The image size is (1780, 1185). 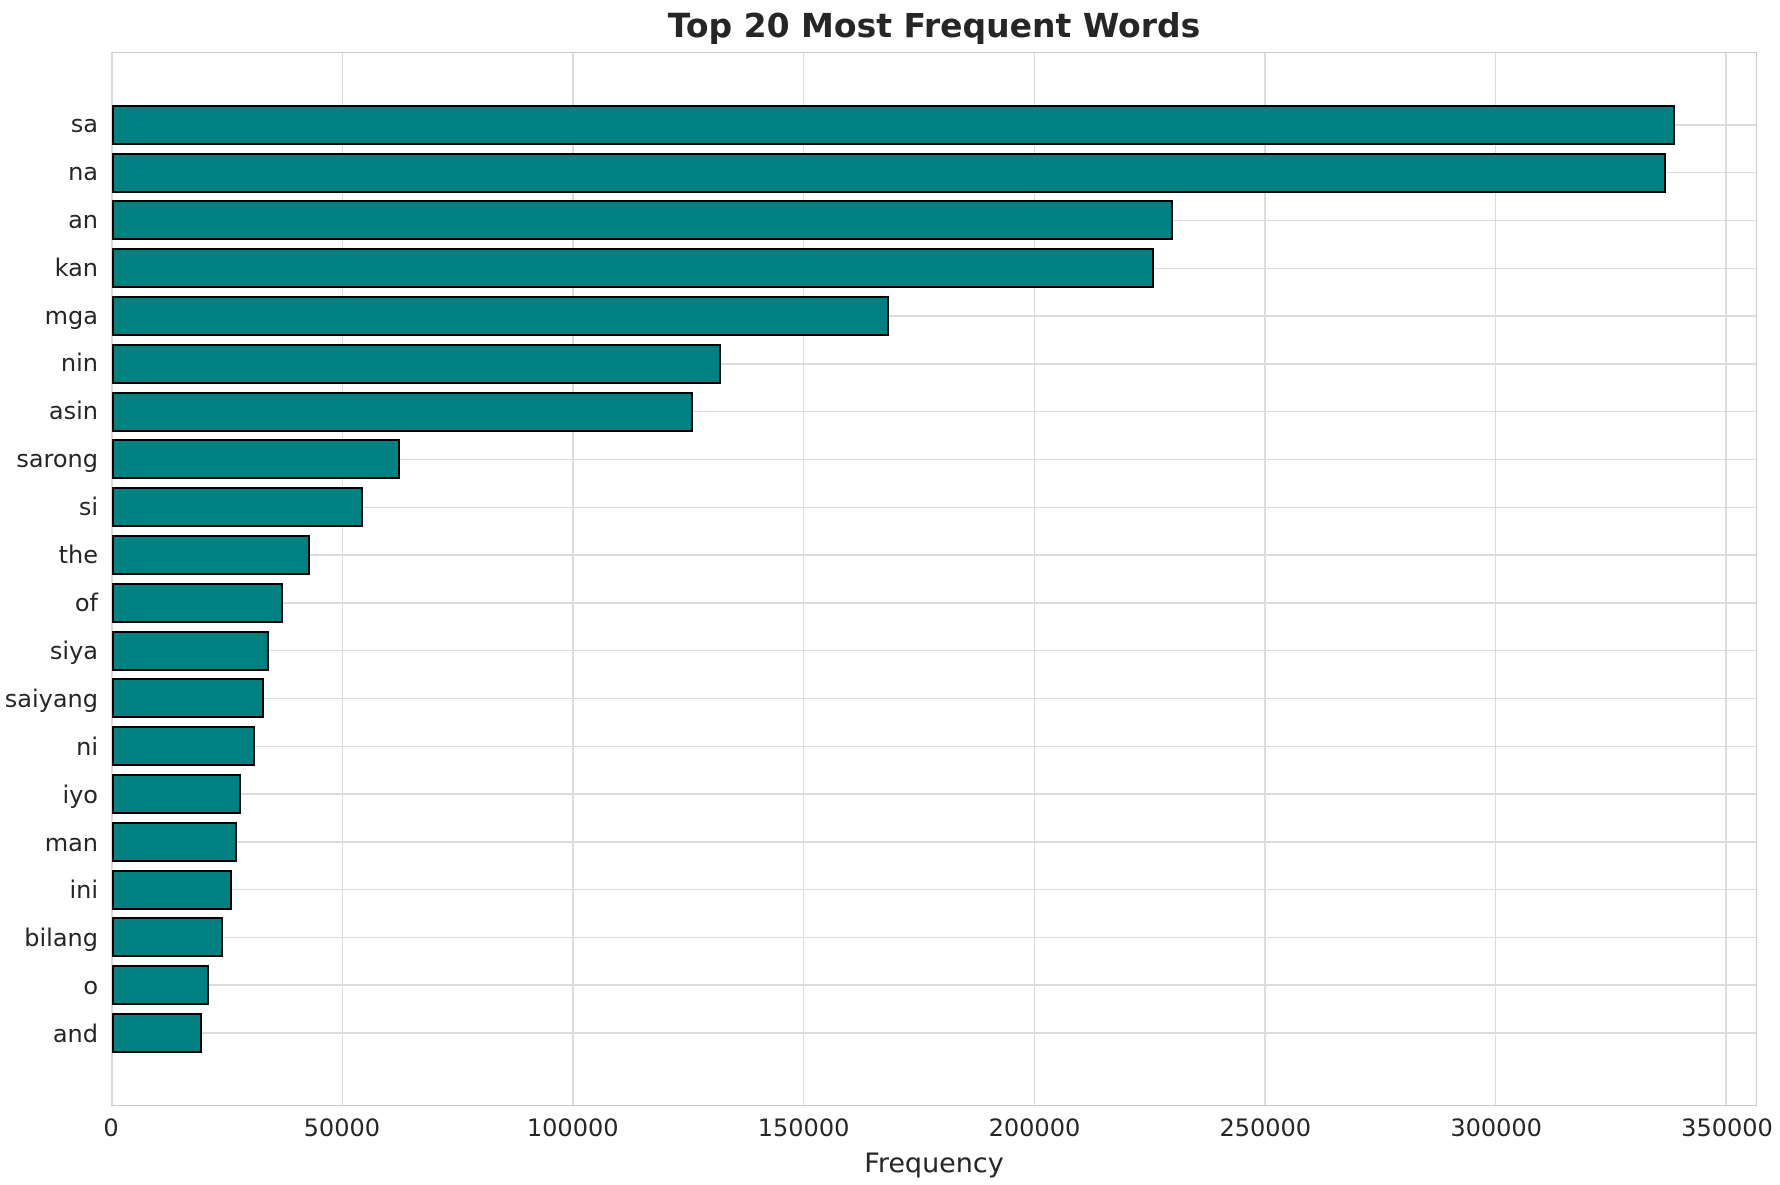 I want to click on bar-row-of, so click(x=934, y=603).